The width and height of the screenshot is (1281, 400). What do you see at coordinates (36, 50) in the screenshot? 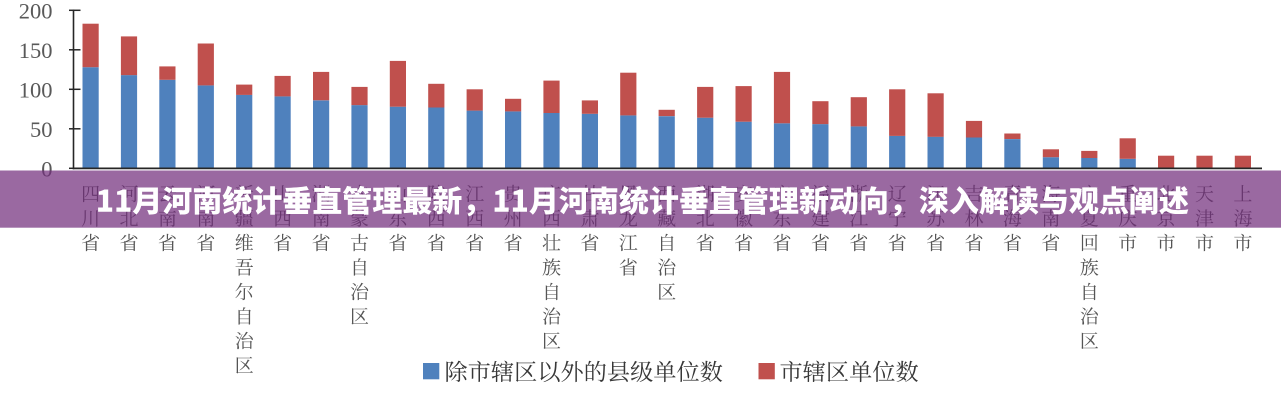
I see `svg-text: 150` at bounding box center [36, 50].